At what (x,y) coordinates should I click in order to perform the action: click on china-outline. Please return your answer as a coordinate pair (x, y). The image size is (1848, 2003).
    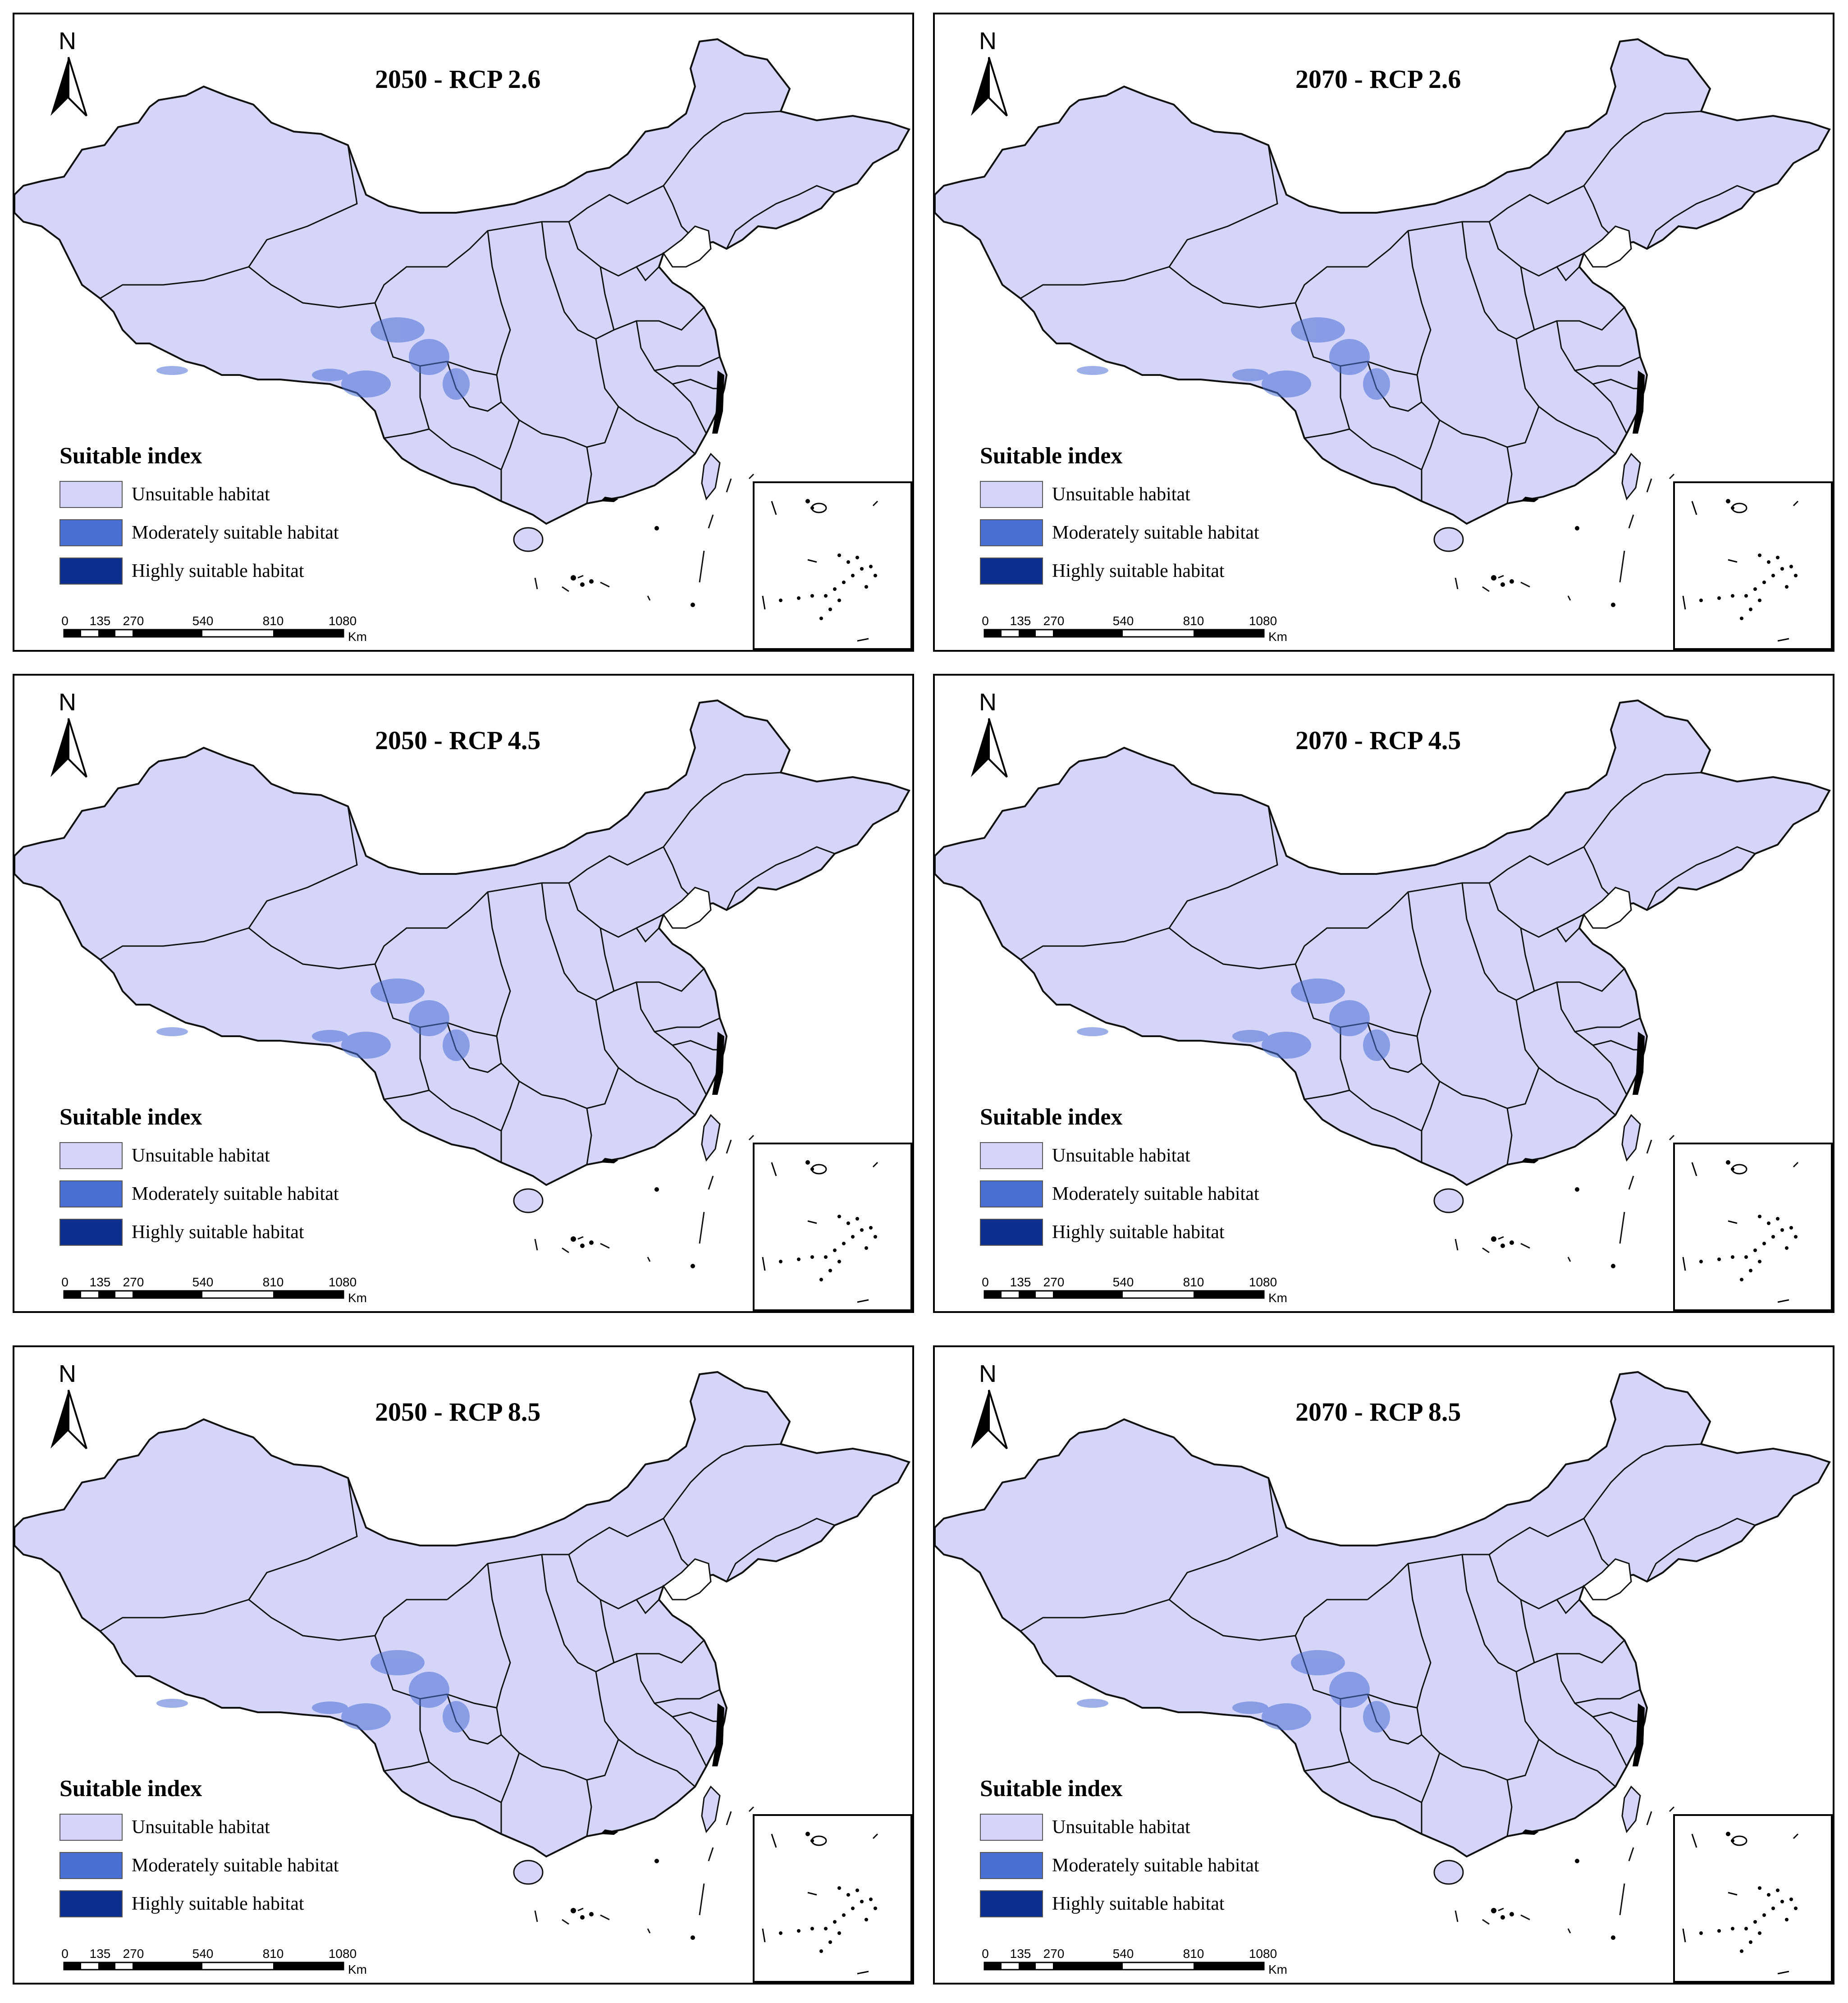
    Looking at the image, I should click on (1383, 942).